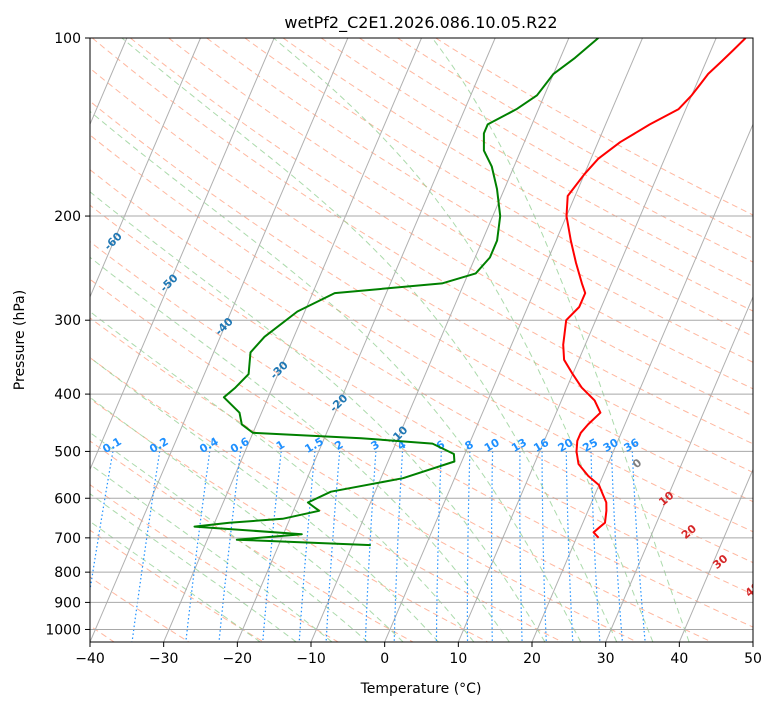 Image resolution: width=775 pixels, height=708 pixels. What do you see at coordinates (720, 562) in the screenshot?
I see `dry-adiabat-label: 30` at bounding box center [720, 562].